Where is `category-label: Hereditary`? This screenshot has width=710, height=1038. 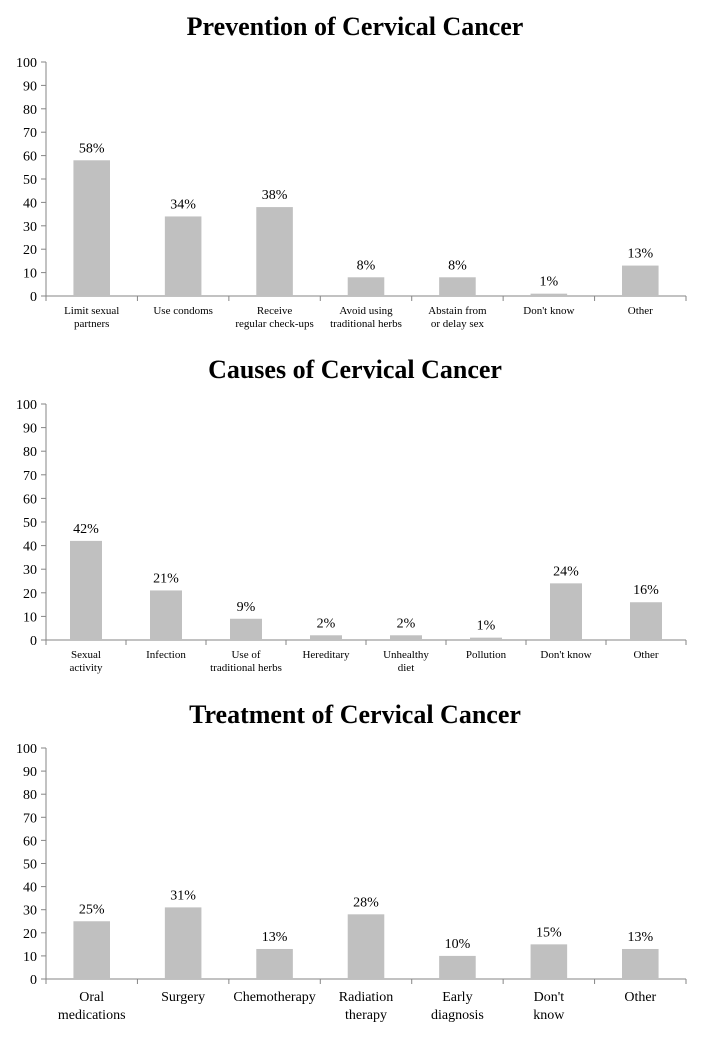 category-label: Hereditary is located at coordinates (326, 655).